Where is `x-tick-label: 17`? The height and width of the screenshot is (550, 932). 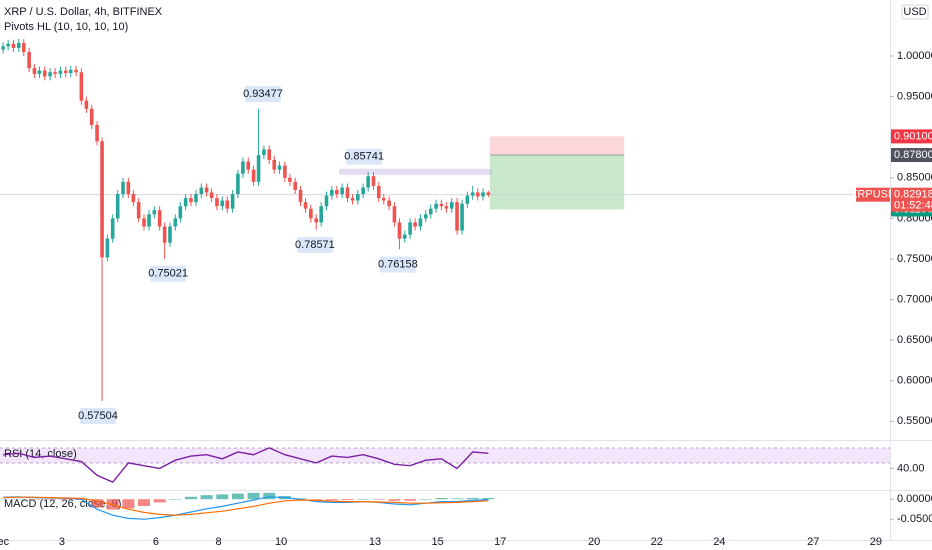
x-tick-label: 17 is located at coordinates (500, 542).